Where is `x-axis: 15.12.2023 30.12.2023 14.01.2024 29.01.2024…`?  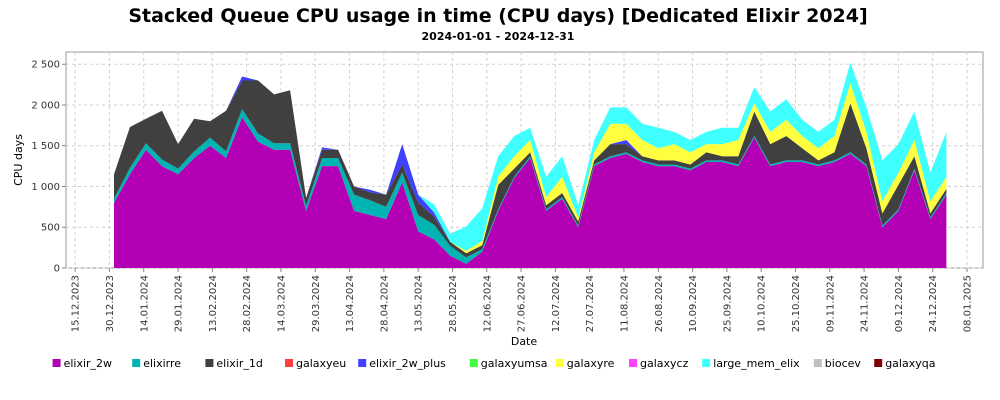 x-axis: 15.12.2023 30.12.2023 14.01.2024 29.01.2024… is located at coordinates (522, 300).